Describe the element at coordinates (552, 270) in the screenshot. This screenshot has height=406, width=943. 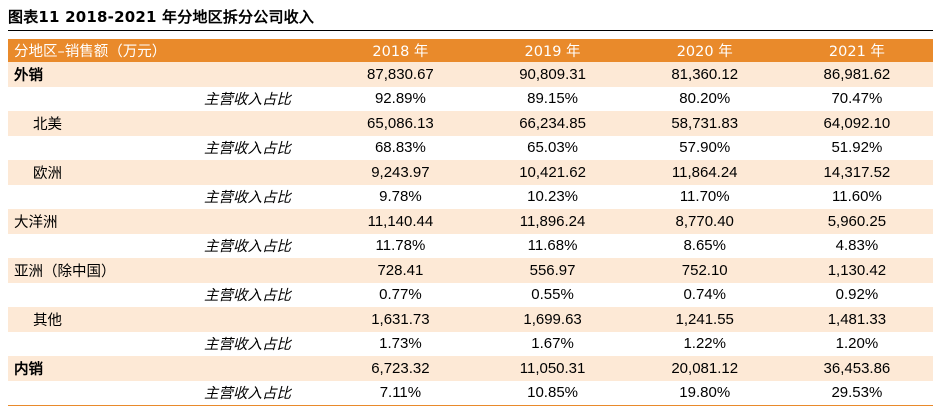
I see `table-cell-value: 556.97` at that location.